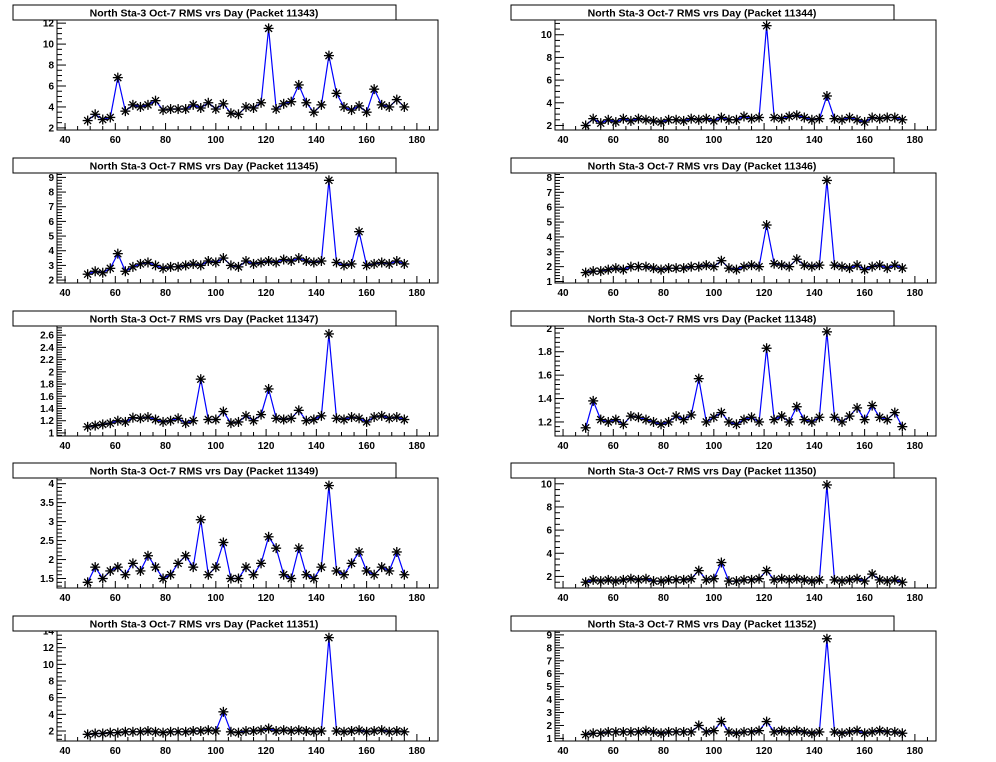 The width and height of the screenshot is (996, 762). Describe the element at coordinates (702, 623) in the screenshot. I see `title-box` at that location.